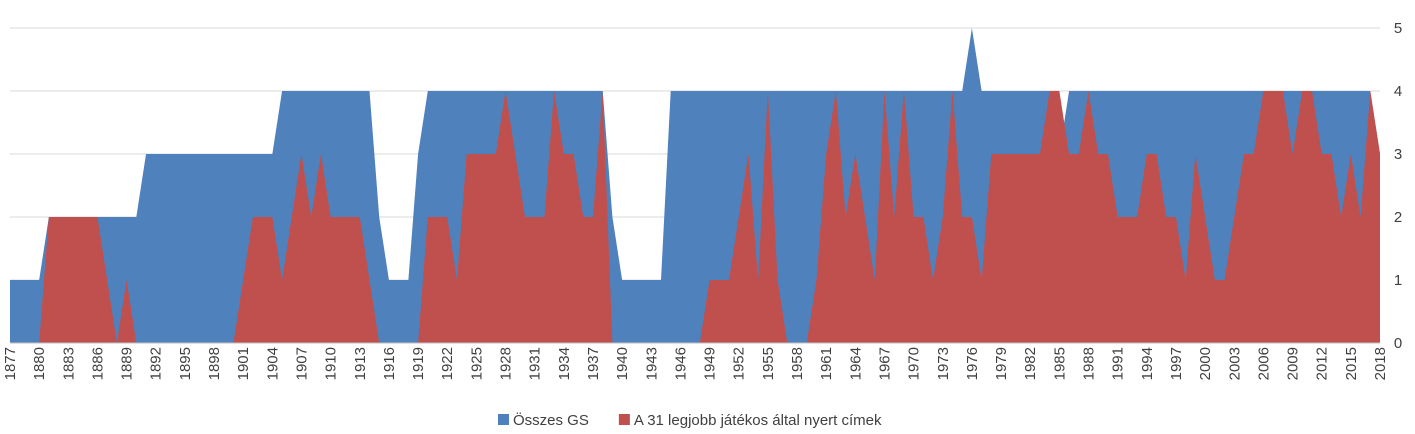  What do you see at coordinates (360, 363) in the screenshot?
I see `x-tick-label: 1913` at bounding box center [360, 363].